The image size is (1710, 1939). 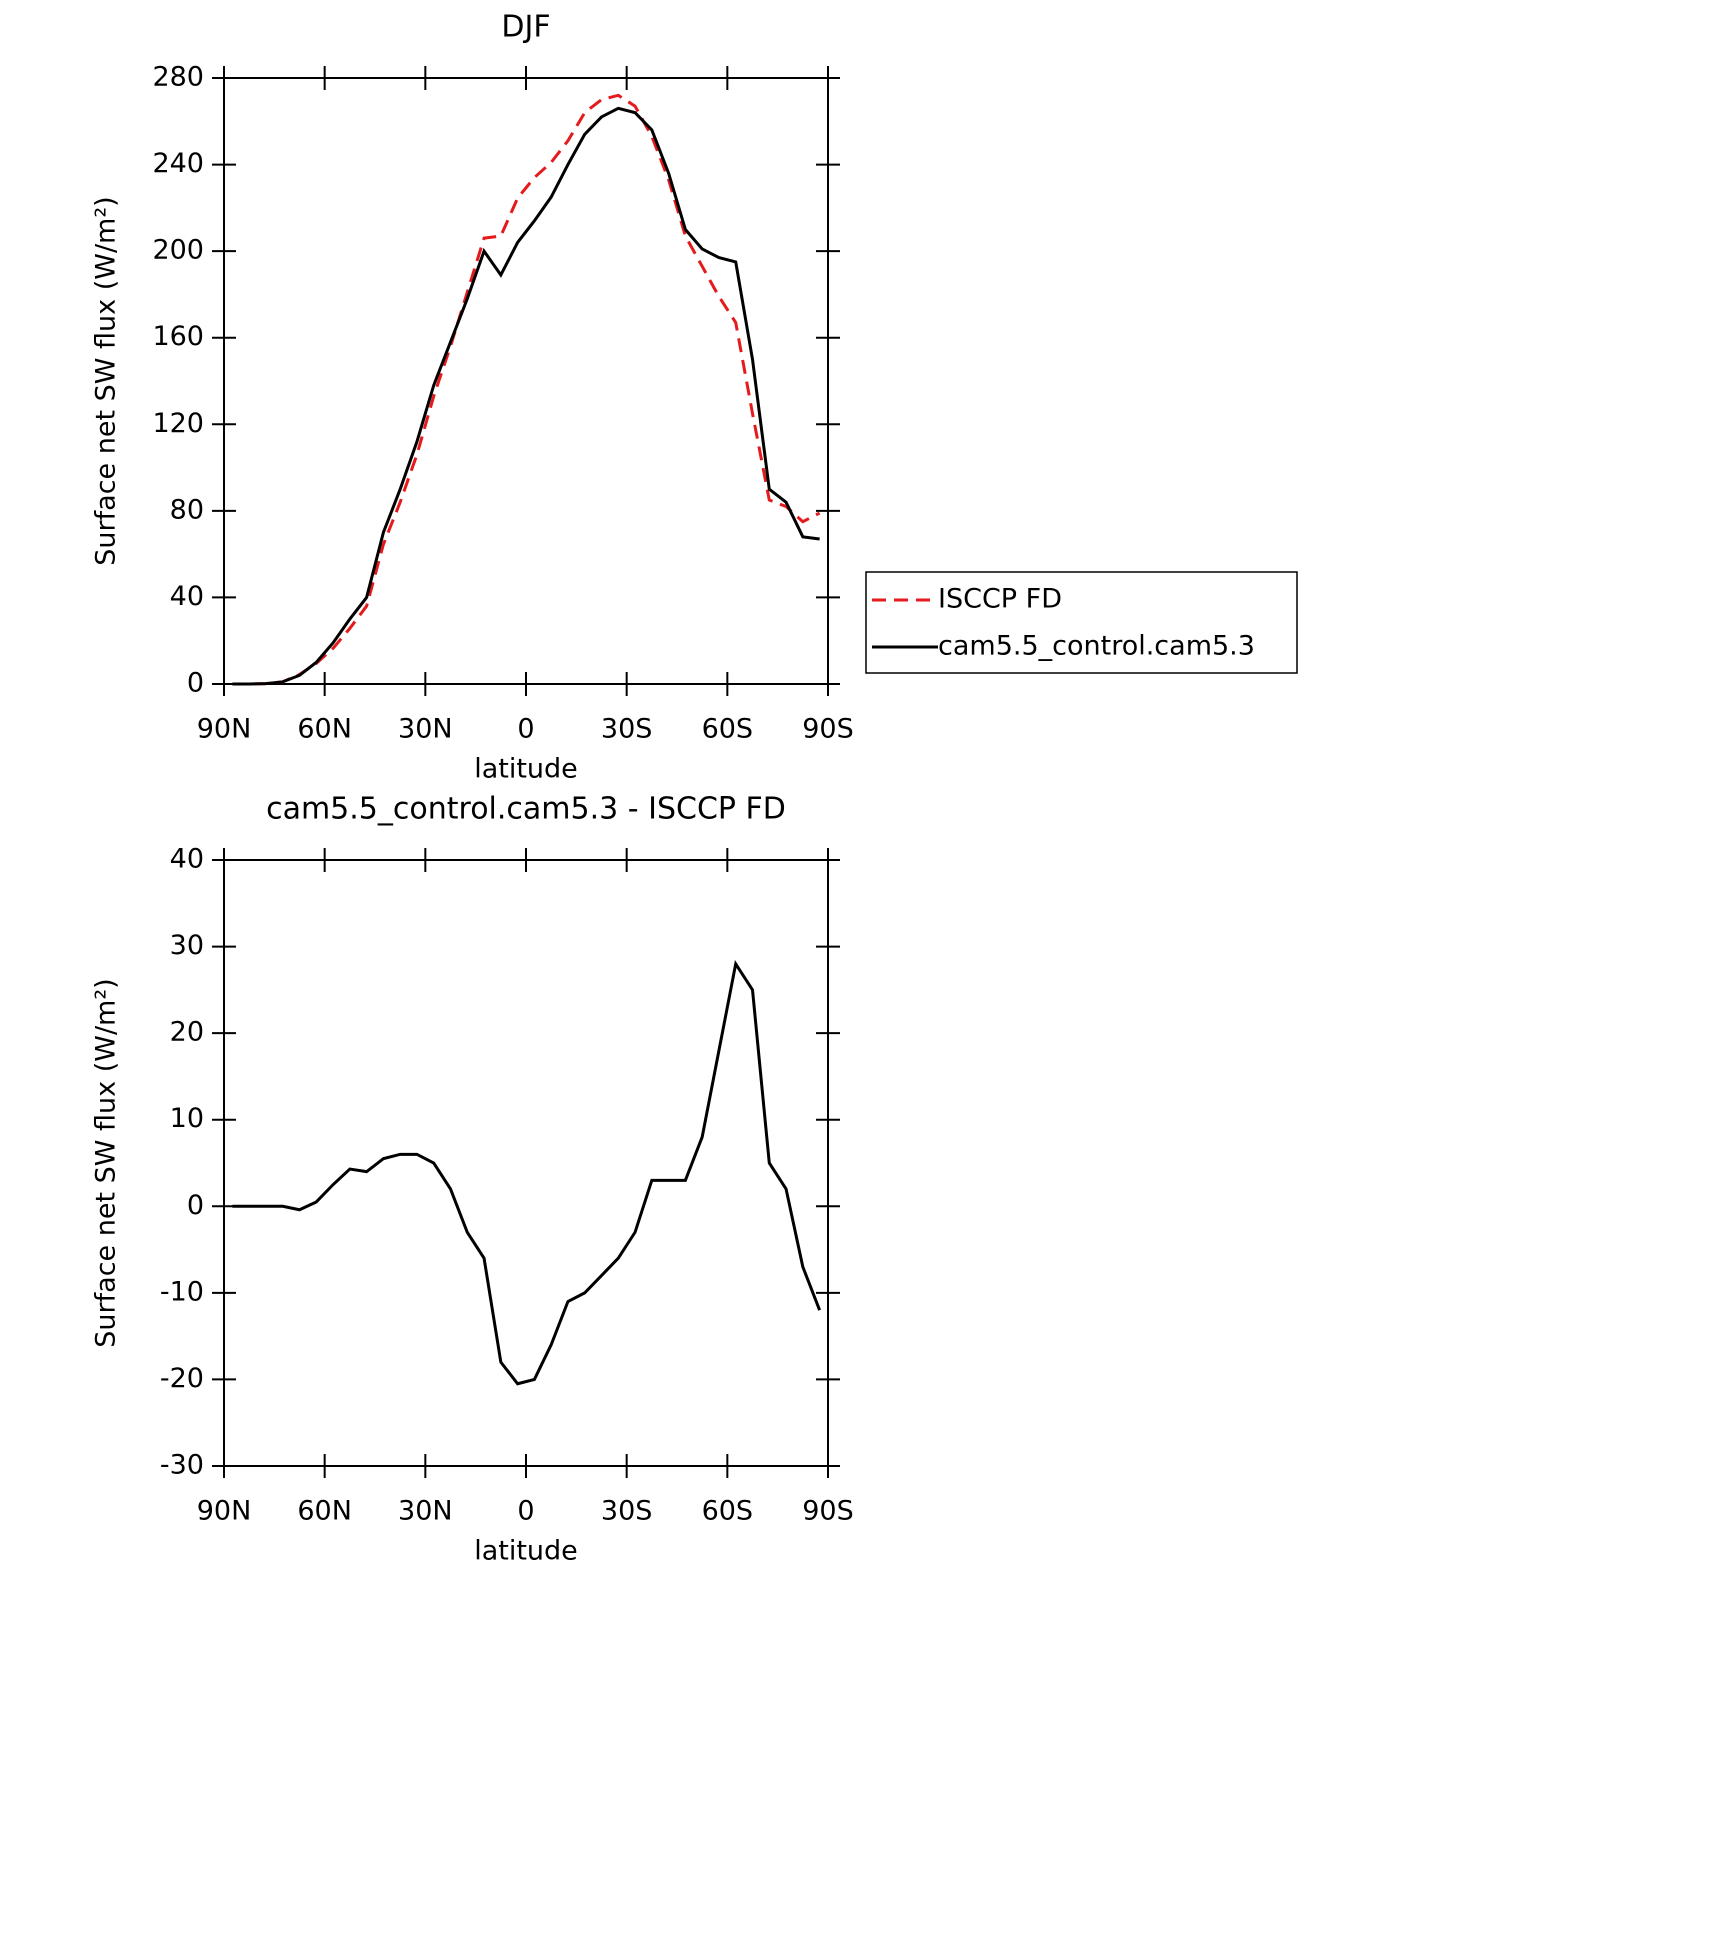 I want to click on y-tick-label: -20, so click(x=182, y=1378).